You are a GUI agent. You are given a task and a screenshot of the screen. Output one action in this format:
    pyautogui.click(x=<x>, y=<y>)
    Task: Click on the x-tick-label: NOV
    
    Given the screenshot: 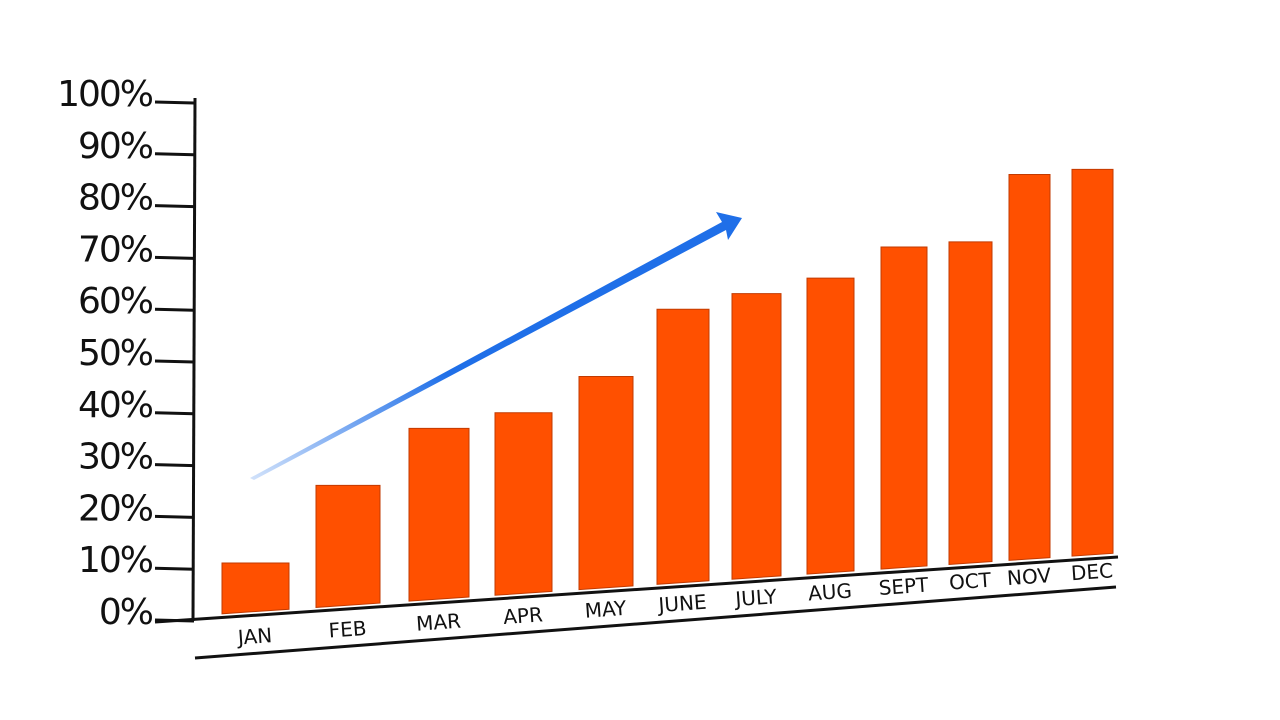 What is the action you would take?
    pyautogui.click(x=1029, y=576)
    